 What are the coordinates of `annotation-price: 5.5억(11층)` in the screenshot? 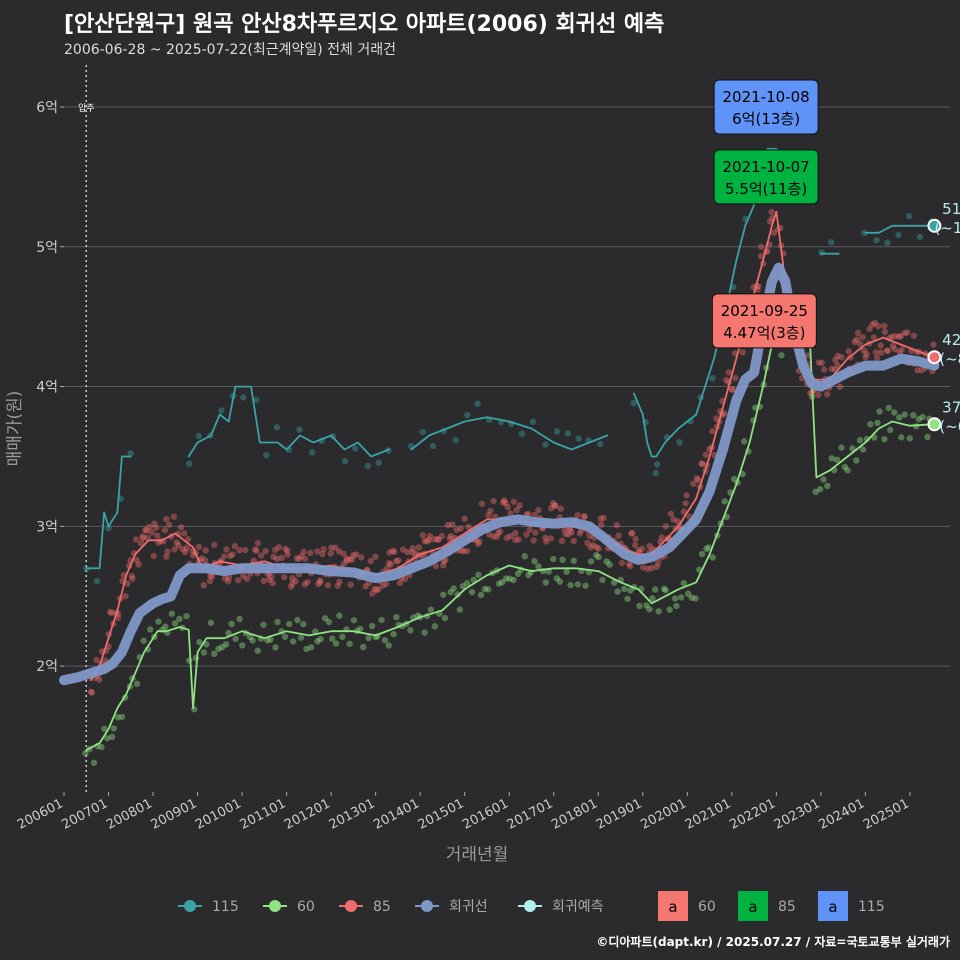 It's located at (766, 189).